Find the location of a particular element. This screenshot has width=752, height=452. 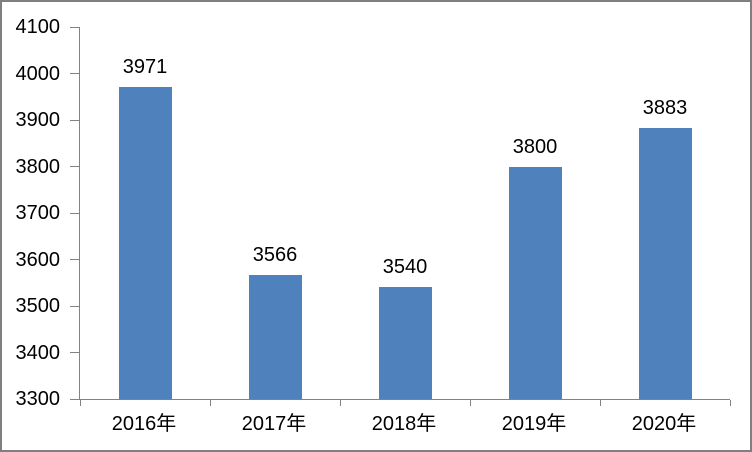

bar-2019年 is located at coordinates (535, 282).